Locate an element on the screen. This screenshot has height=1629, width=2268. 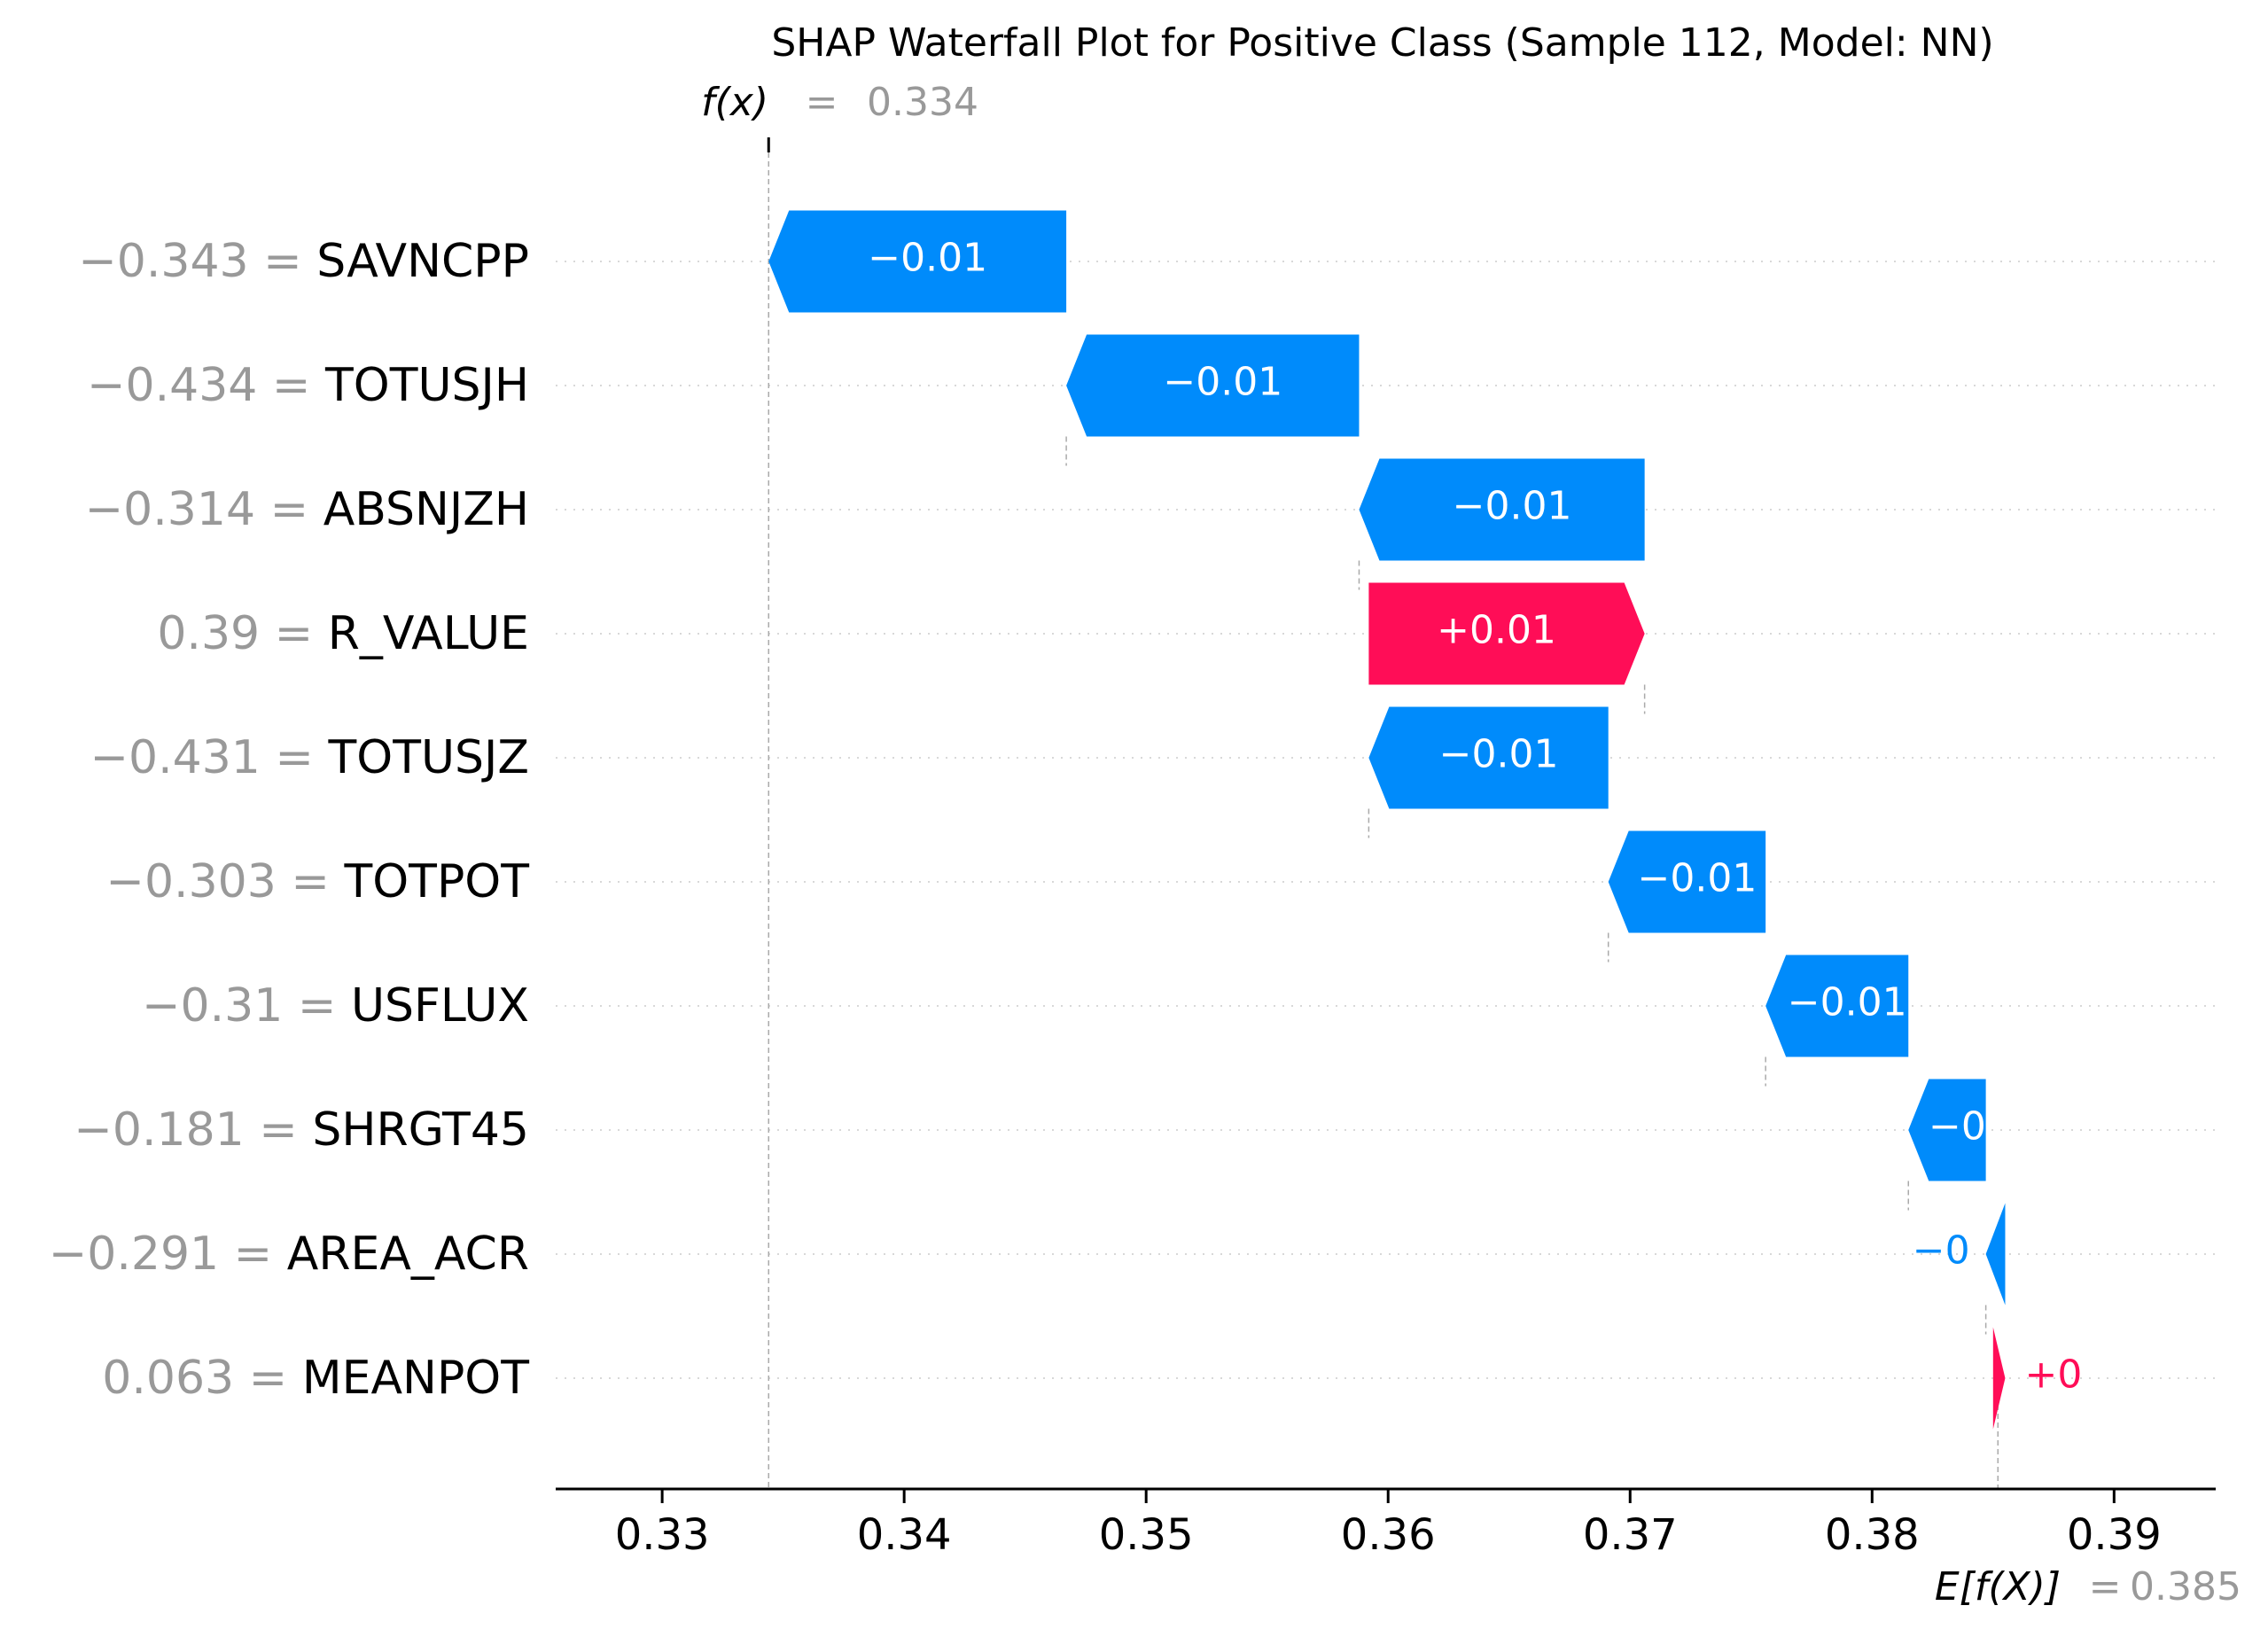
x-tick-label: 0.39 is located at coordinates (2114, 1535).